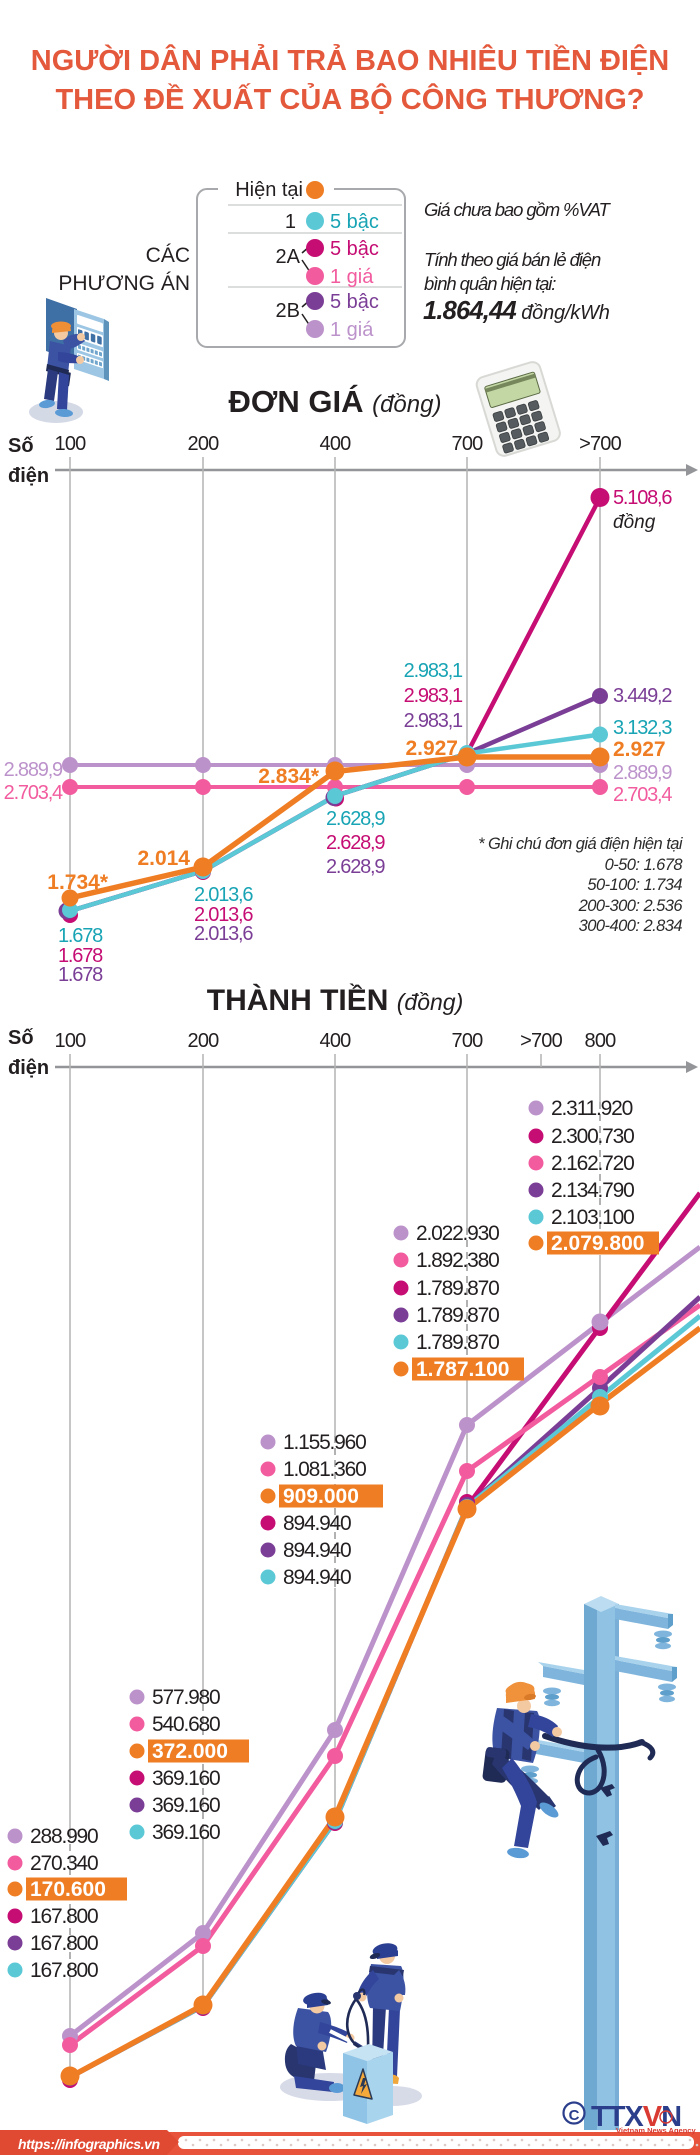 Image resolution: width=700 pixels, height=2155 pixels. I want to click on svg-text: 800, so click(601, 1041).